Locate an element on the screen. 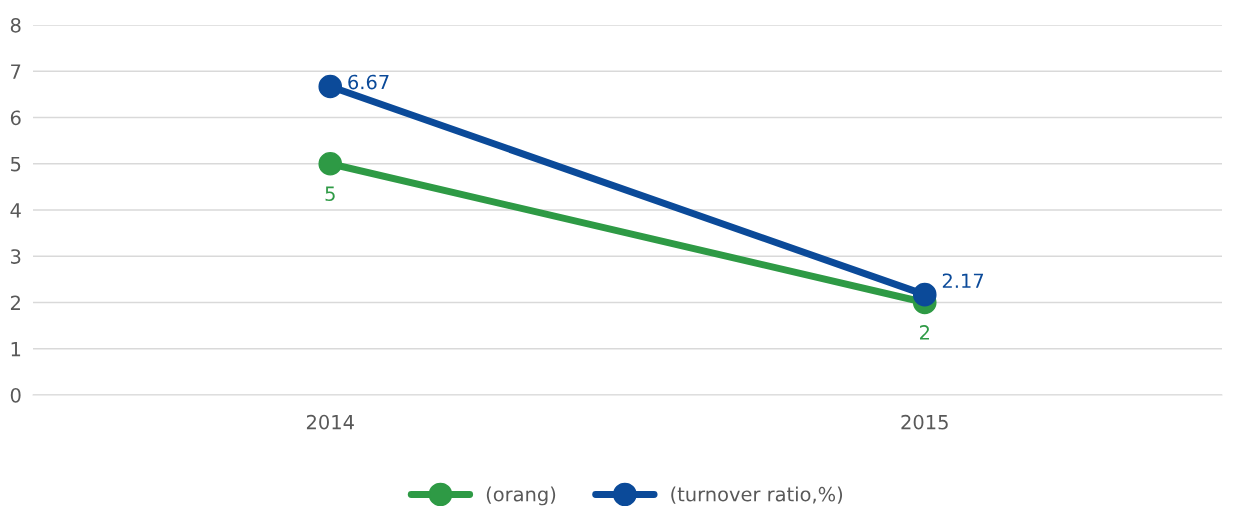 This screenshot has height=506, width=1235. data-label: 5 is located at coordinates (330, 194).